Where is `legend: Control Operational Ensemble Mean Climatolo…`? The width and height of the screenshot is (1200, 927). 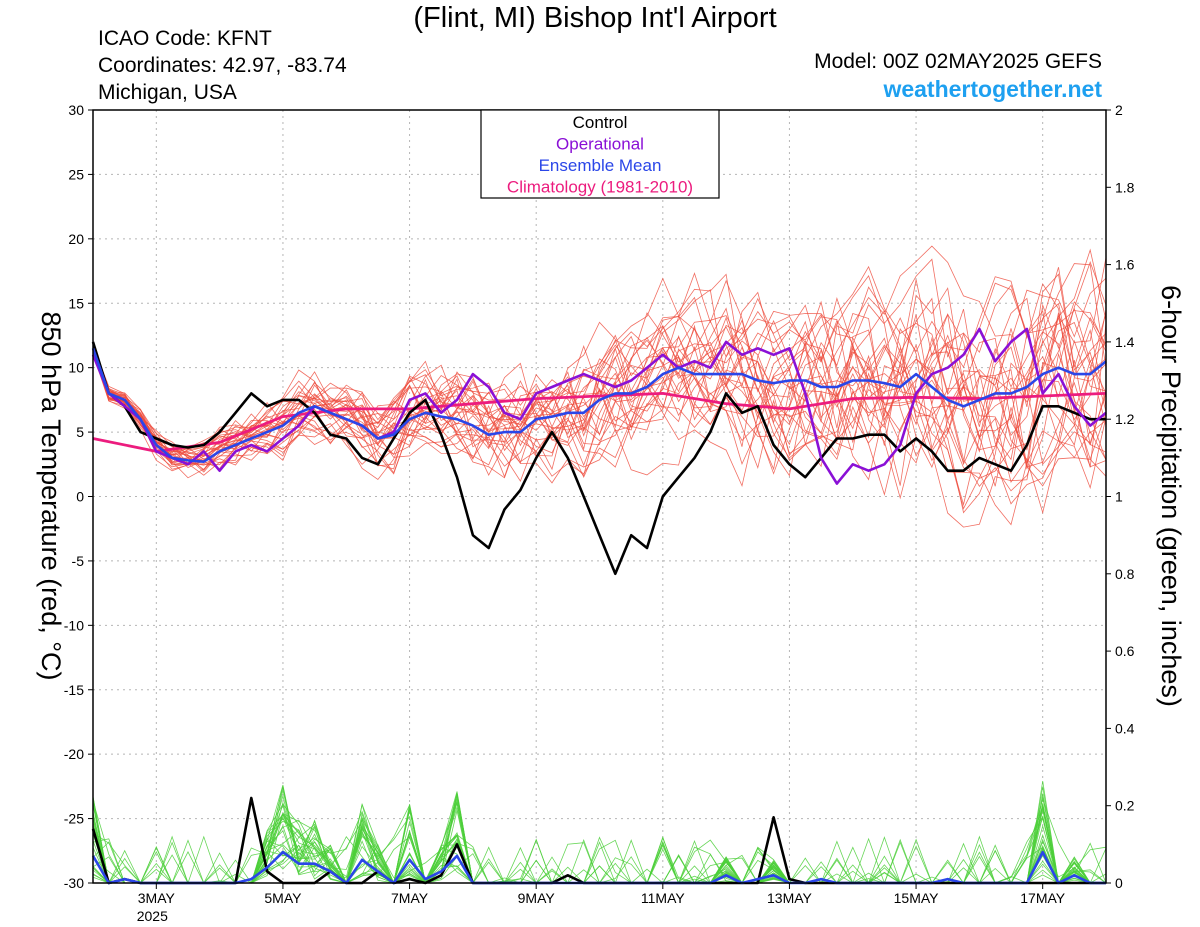 legend: Control Operational Ensemble Mean Climatolo… is located at coordinates (600, 154).